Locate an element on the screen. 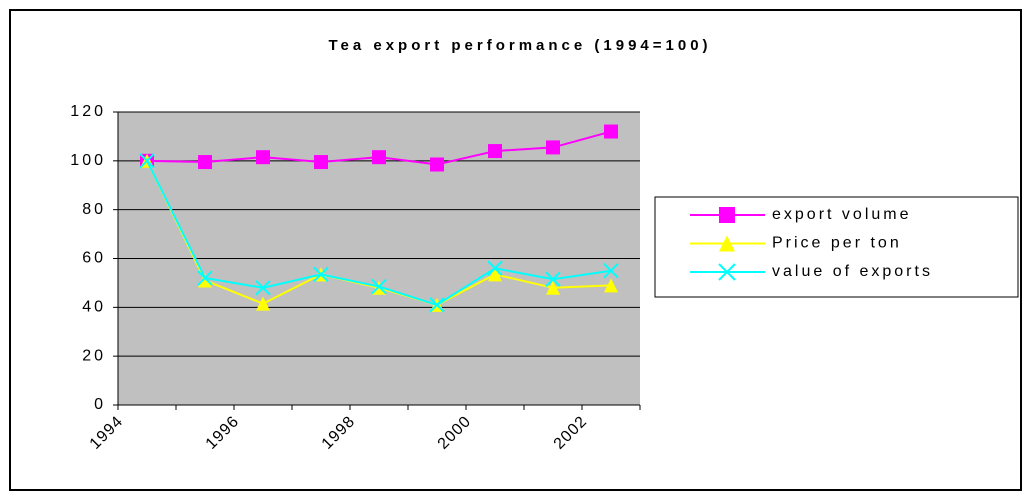 The width and height of the screenshot is (1028, 497). y-tick-label: 20 is located at coordinates (94, 355).